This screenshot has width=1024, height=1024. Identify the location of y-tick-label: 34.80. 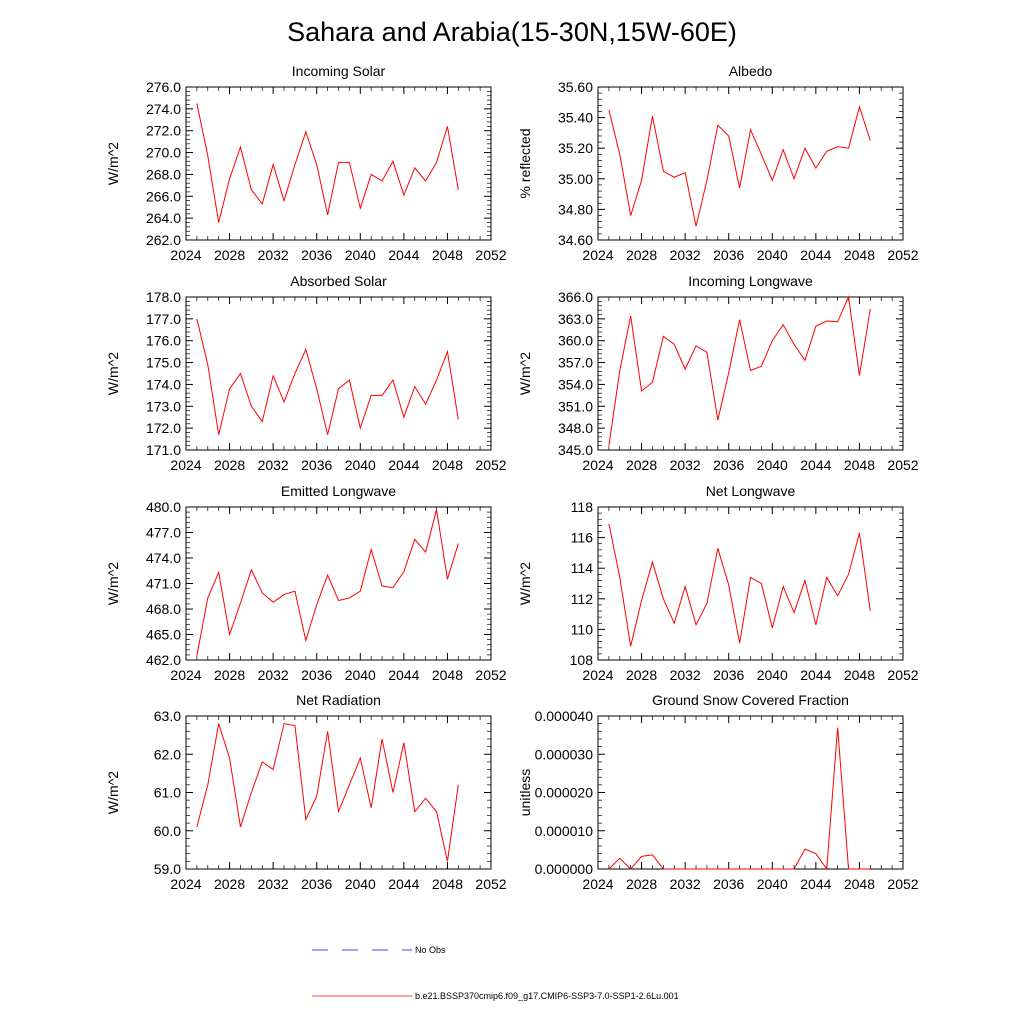
(575, 209).